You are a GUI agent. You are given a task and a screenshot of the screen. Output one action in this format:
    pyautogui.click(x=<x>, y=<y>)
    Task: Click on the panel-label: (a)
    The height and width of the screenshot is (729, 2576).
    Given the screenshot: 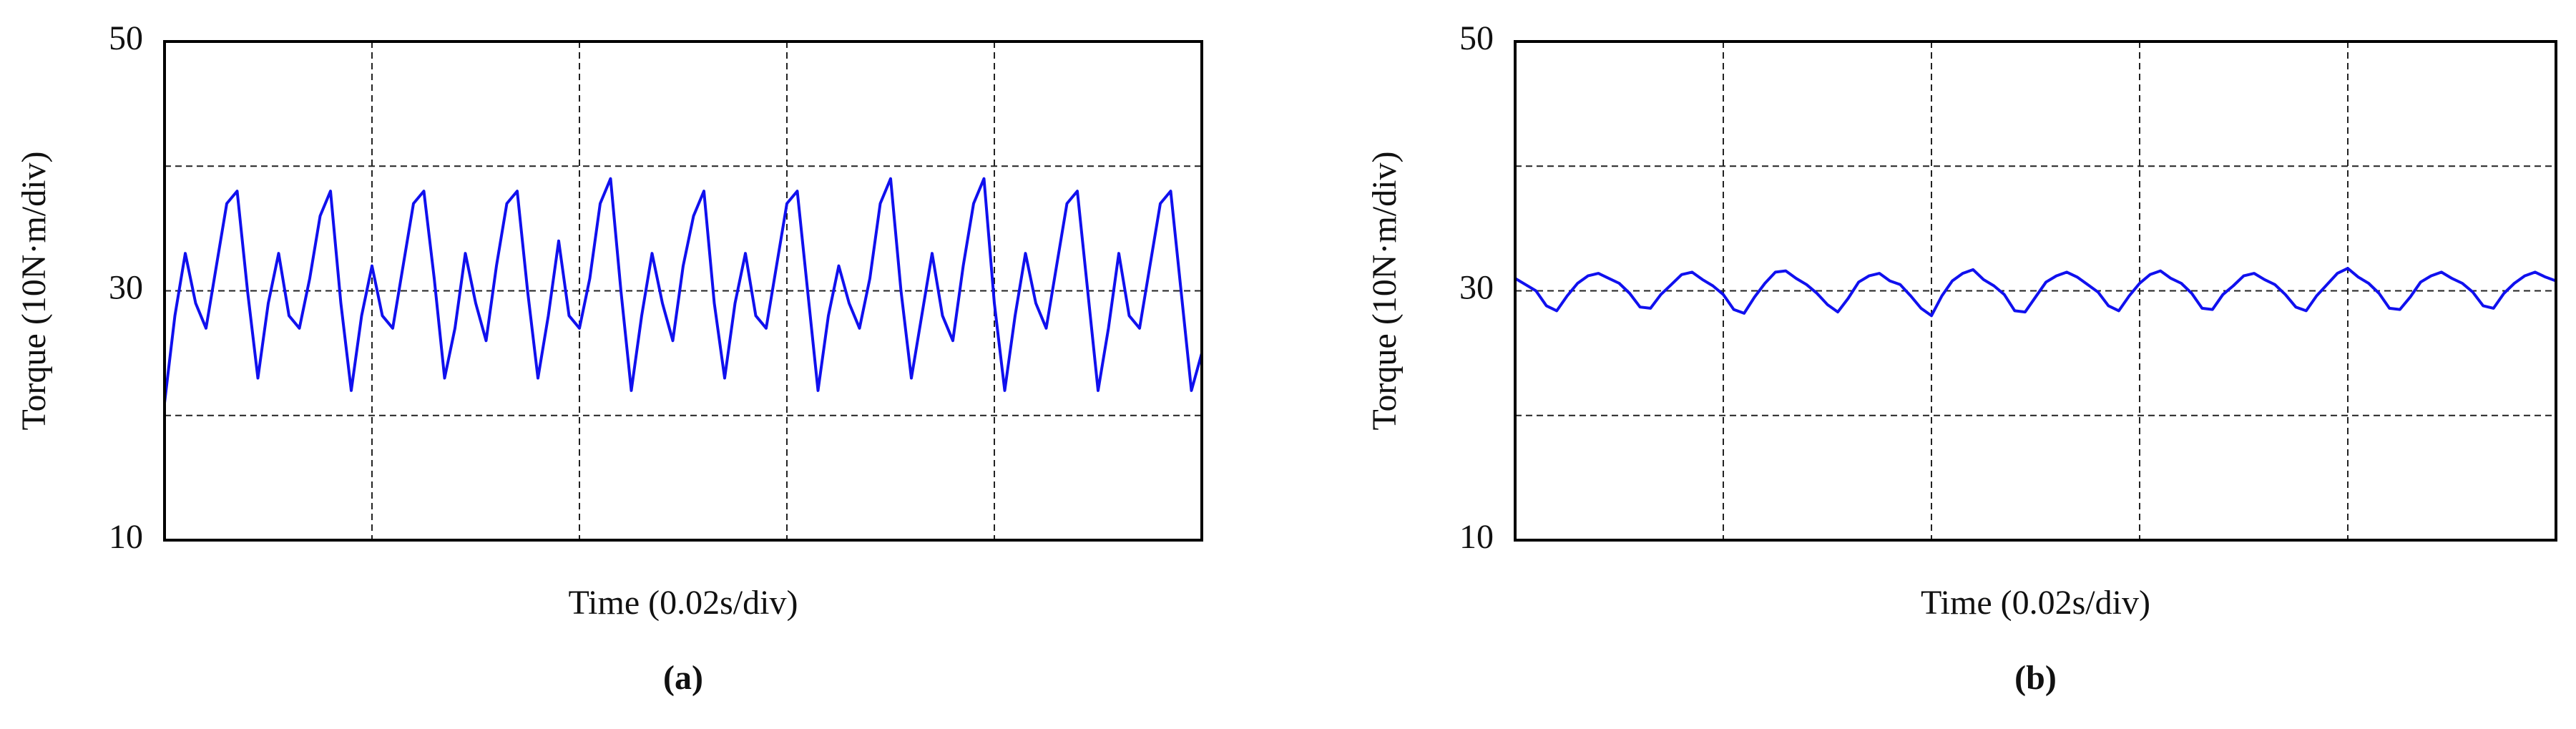 What is the action you would take?
    pyautogui.click(x=683, y=678)
    